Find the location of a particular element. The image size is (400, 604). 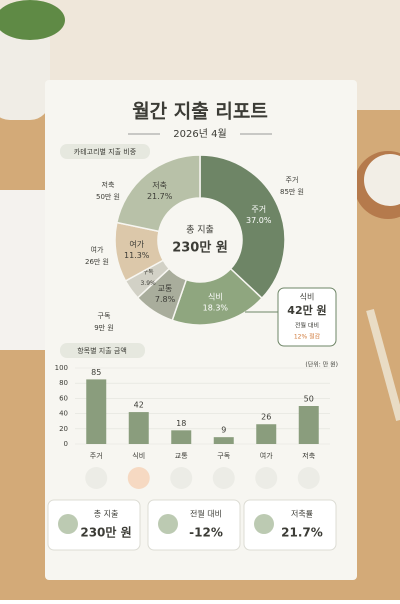

pen is located at coordinates (383, 365).